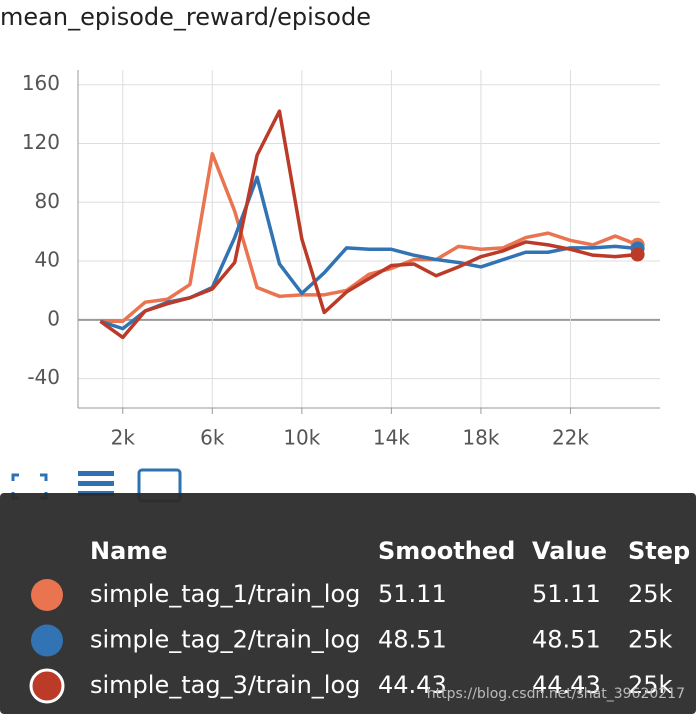 This screenshot has width=696, height=714. I want to click on watermark: https://blog.csdn.net/shat_39620217, so click(556, 694).